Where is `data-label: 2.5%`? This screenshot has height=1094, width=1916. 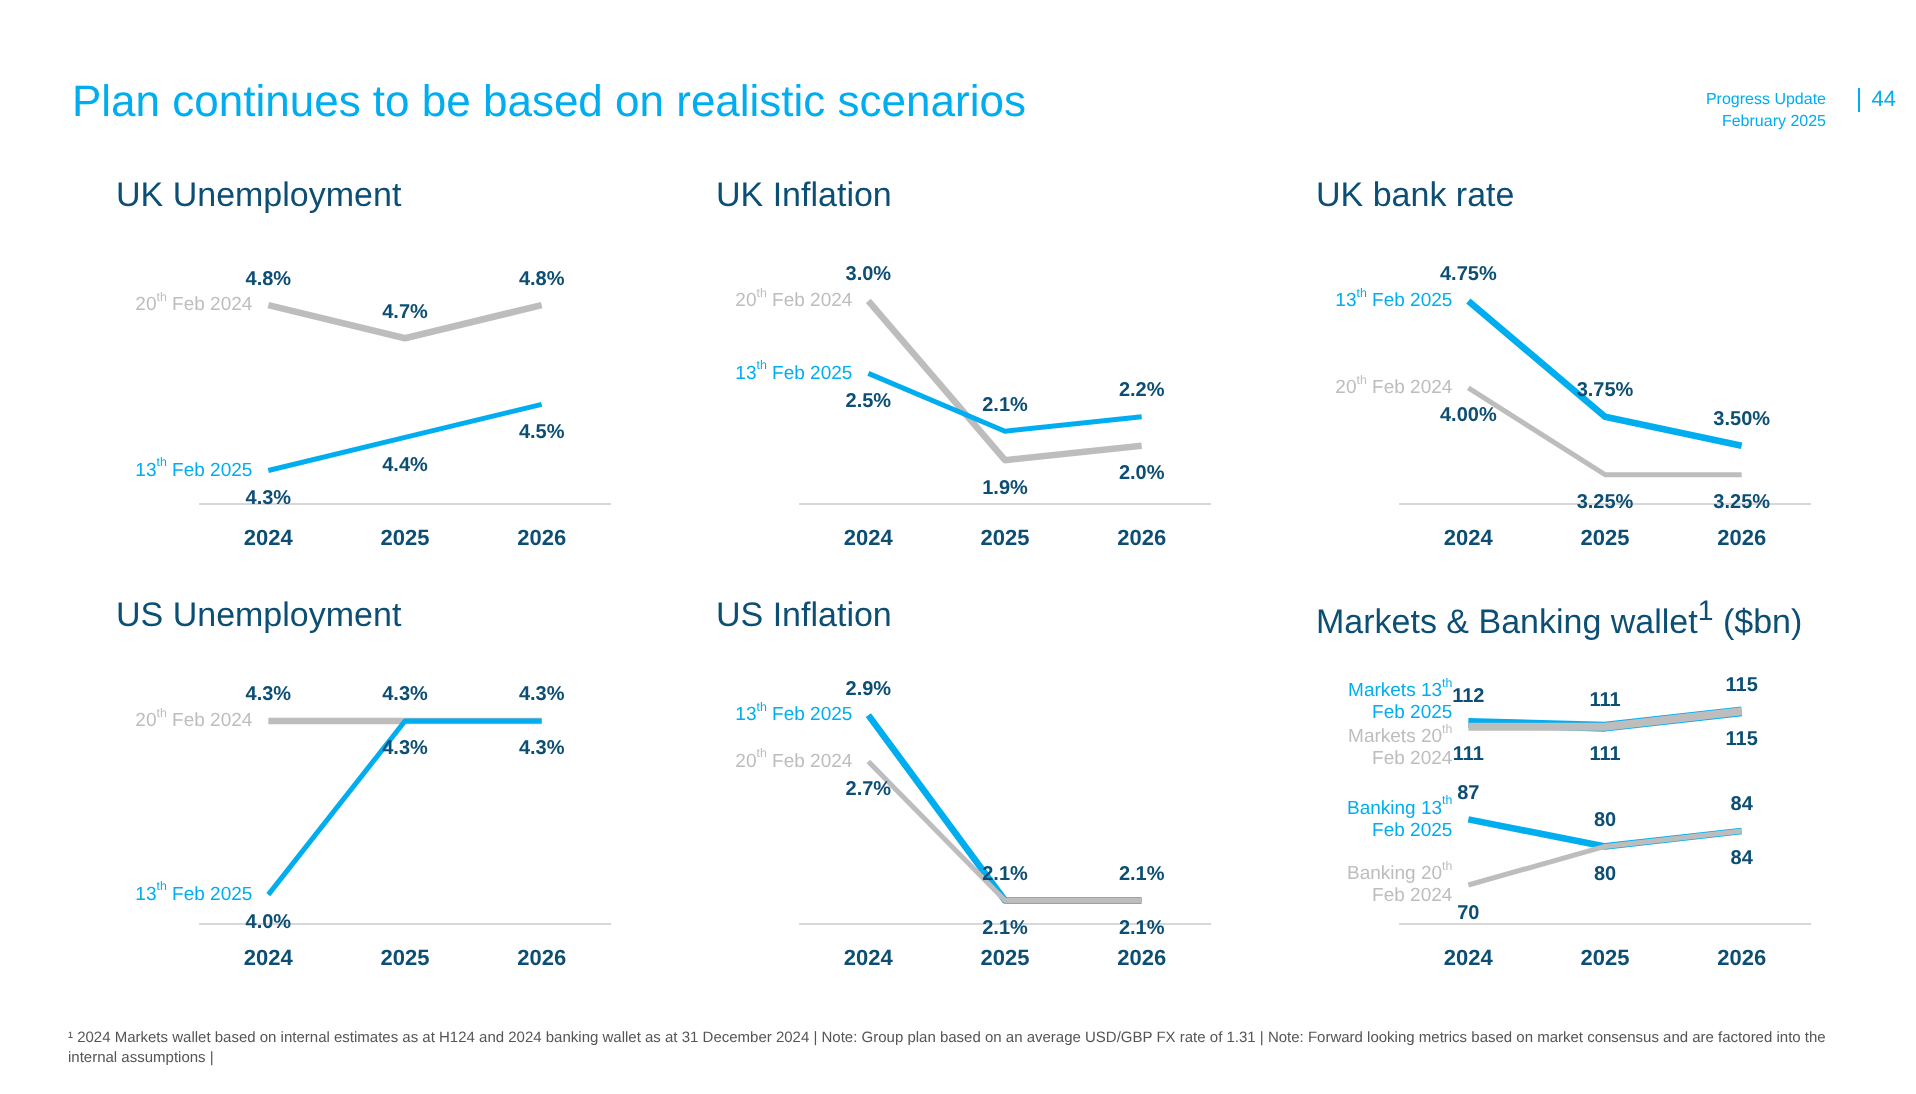
data-label: 2.5% is located at coordinates (868, 401).